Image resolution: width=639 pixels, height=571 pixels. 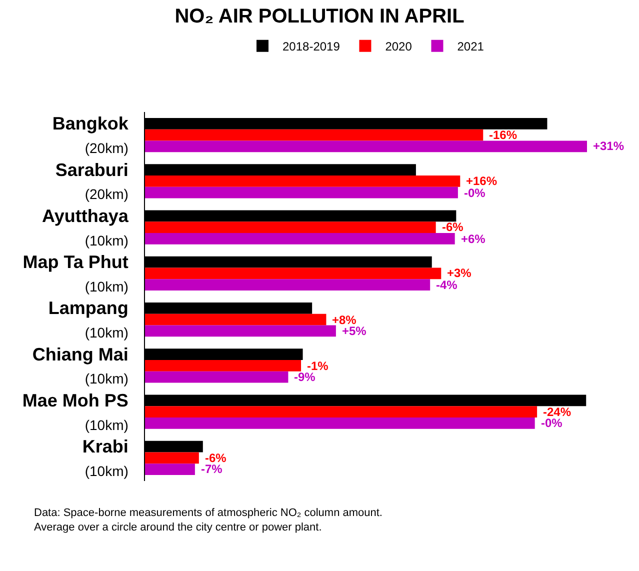 What do you see at coordinates (459, 273) in the screenshot?
I see `annotation: +3%` at bounding box center [459, 273].